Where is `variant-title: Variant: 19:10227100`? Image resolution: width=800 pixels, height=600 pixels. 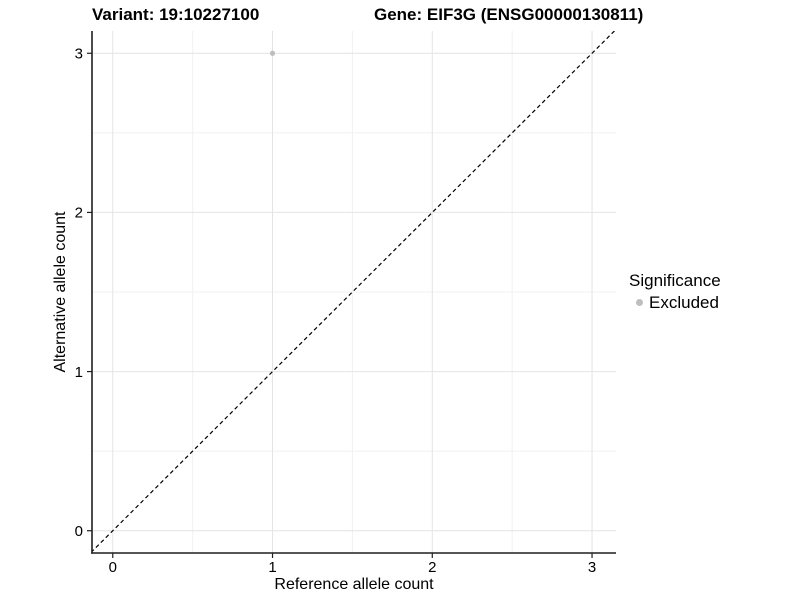
variant-title: Variant: 19:10227100 is located at coordinates (176, 14).